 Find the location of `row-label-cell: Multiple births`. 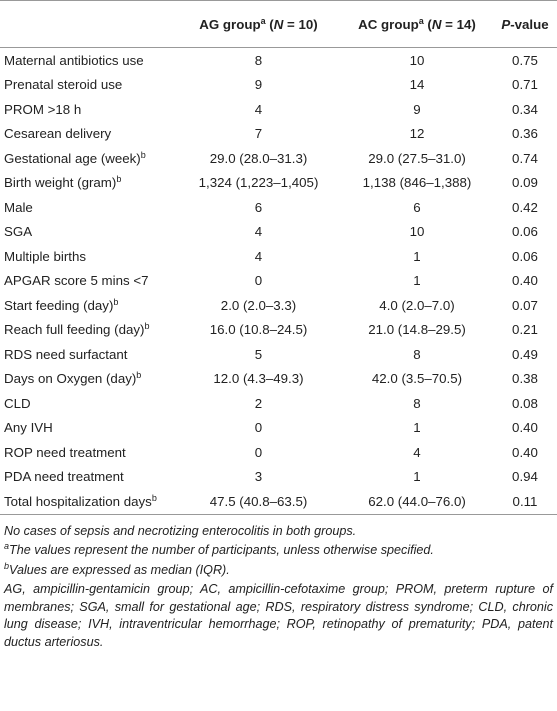

row-label-cell: Multiple births is located at coordinates (88, 256).